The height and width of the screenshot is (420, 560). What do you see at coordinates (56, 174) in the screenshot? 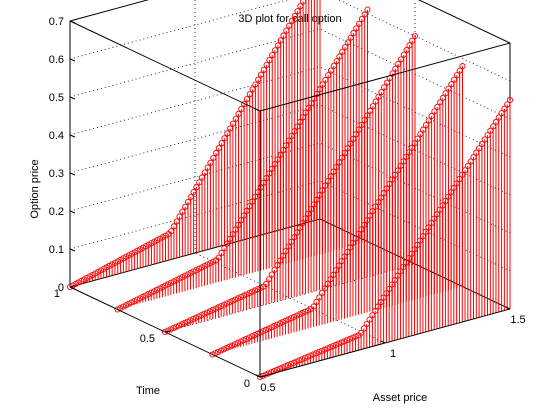
I see `z-tick-label: 0.3` at bounding box center [56, 174].